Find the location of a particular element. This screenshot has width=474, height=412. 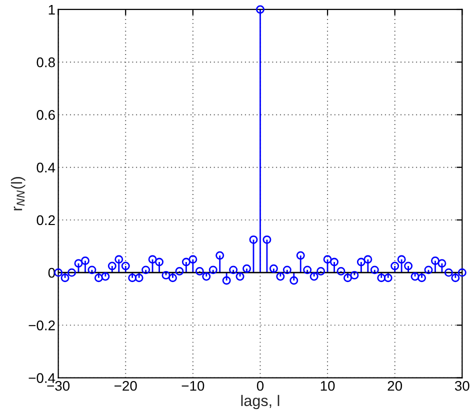

y-tick-label: 0.6 is located at coordinates (45, 115).